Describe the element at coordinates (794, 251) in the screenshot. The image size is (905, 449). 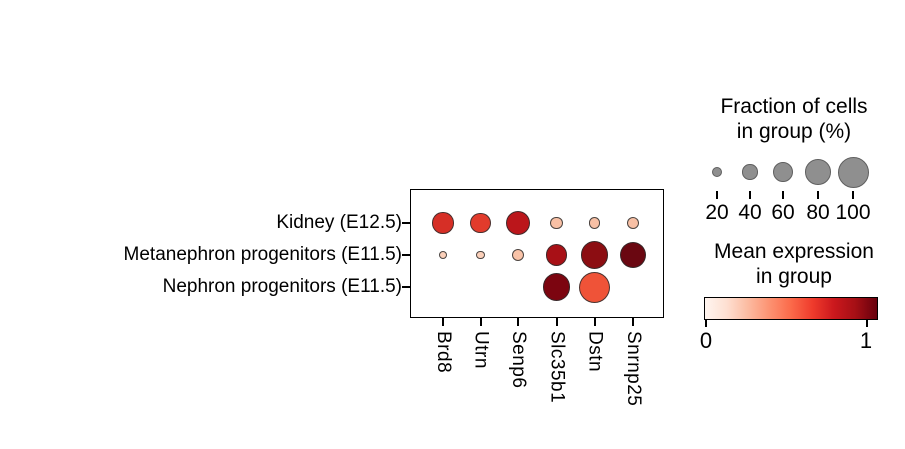
I see `colorbar-title-line1: Mean expression` at that location.